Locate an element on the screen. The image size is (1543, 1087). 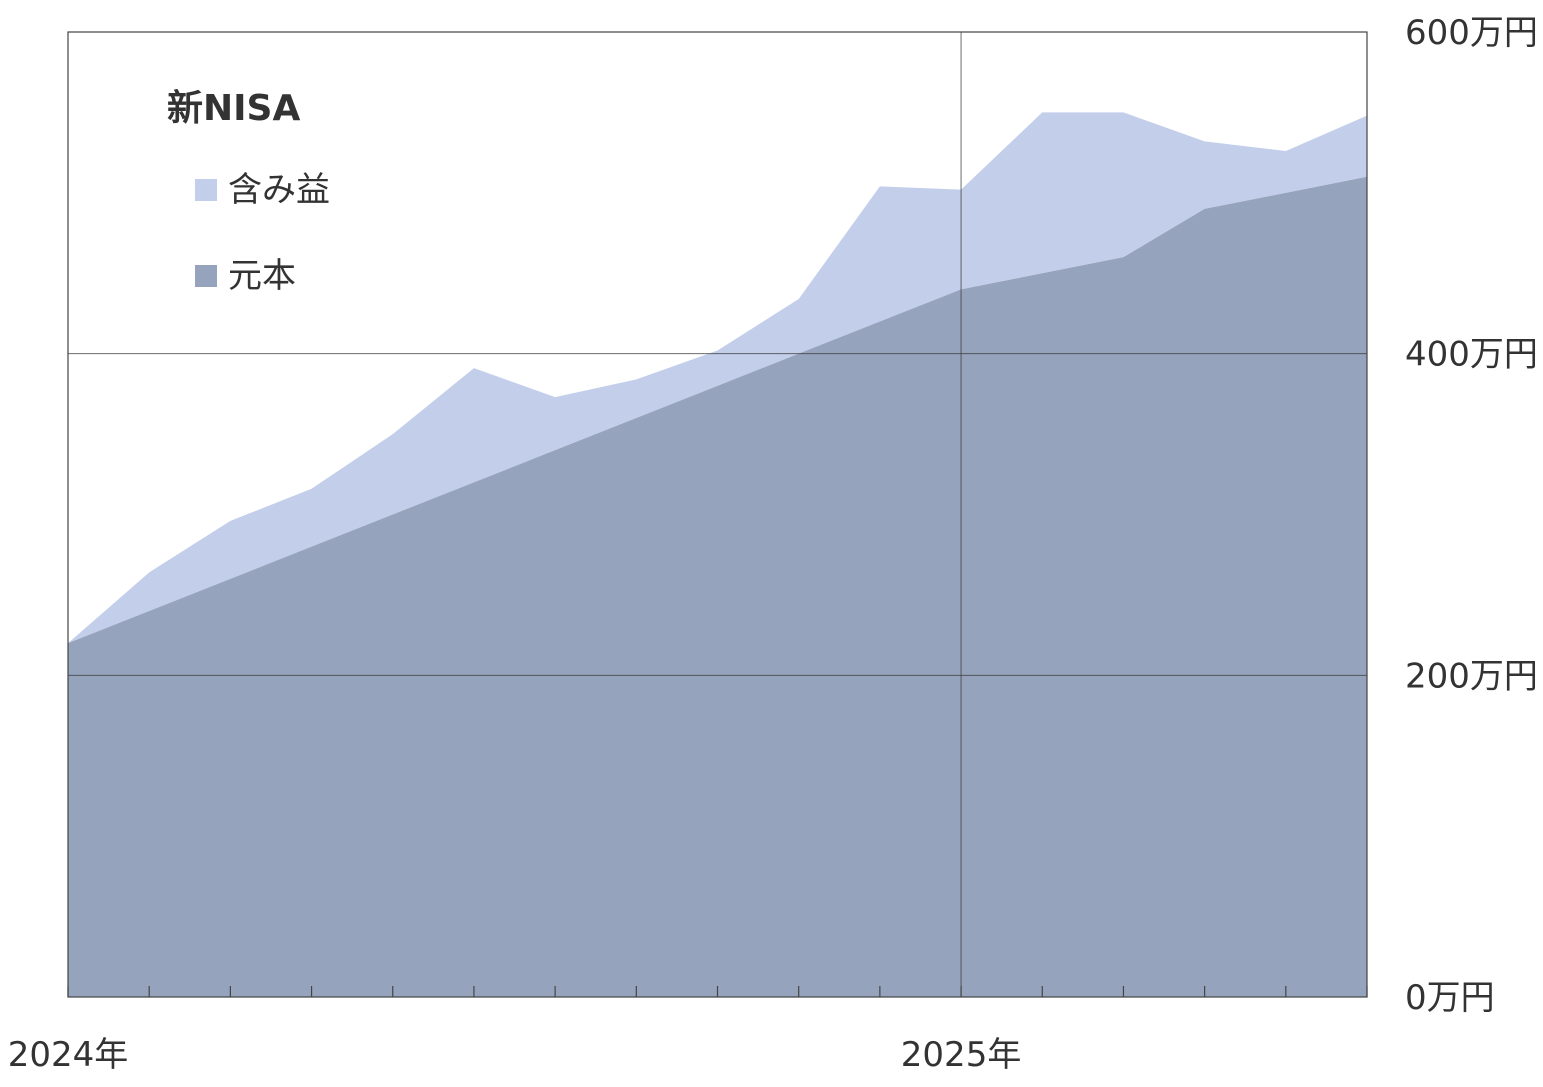
x-axis-tick-labels: 2024年 2025年 is located at coordinates (515, 1055).